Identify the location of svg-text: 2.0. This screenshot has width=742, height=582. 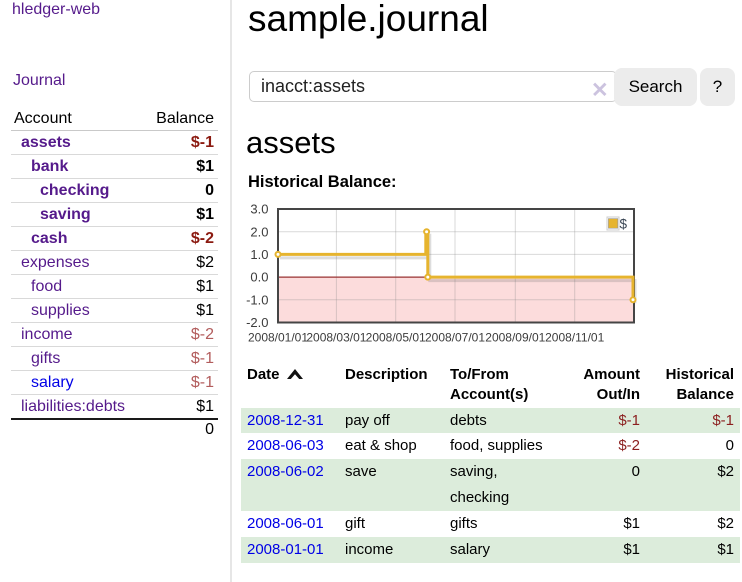
(259, 231).